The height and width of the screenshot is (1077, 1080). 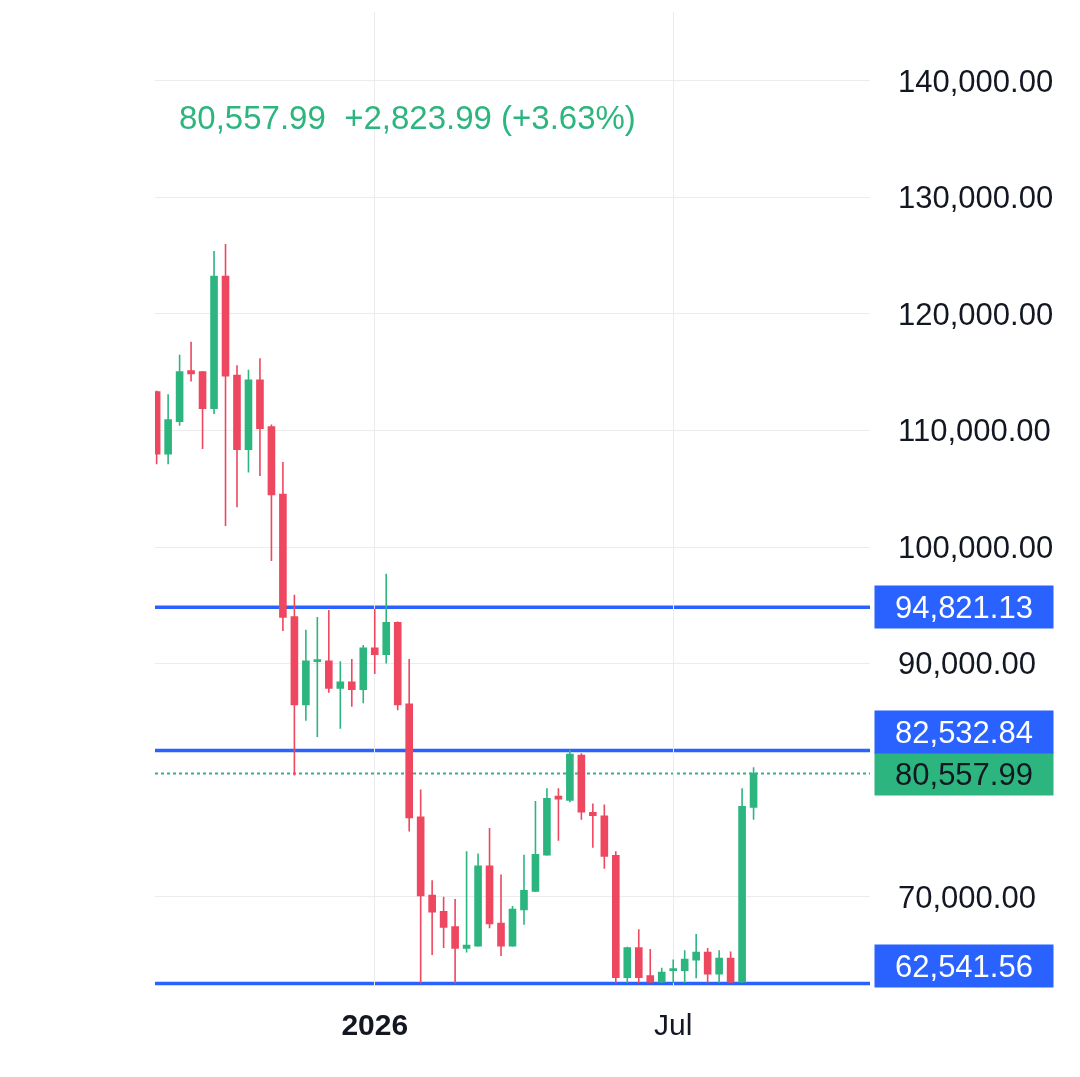 I want to click on y-tick-label: 70,000.00, so click(x=967, y=897).